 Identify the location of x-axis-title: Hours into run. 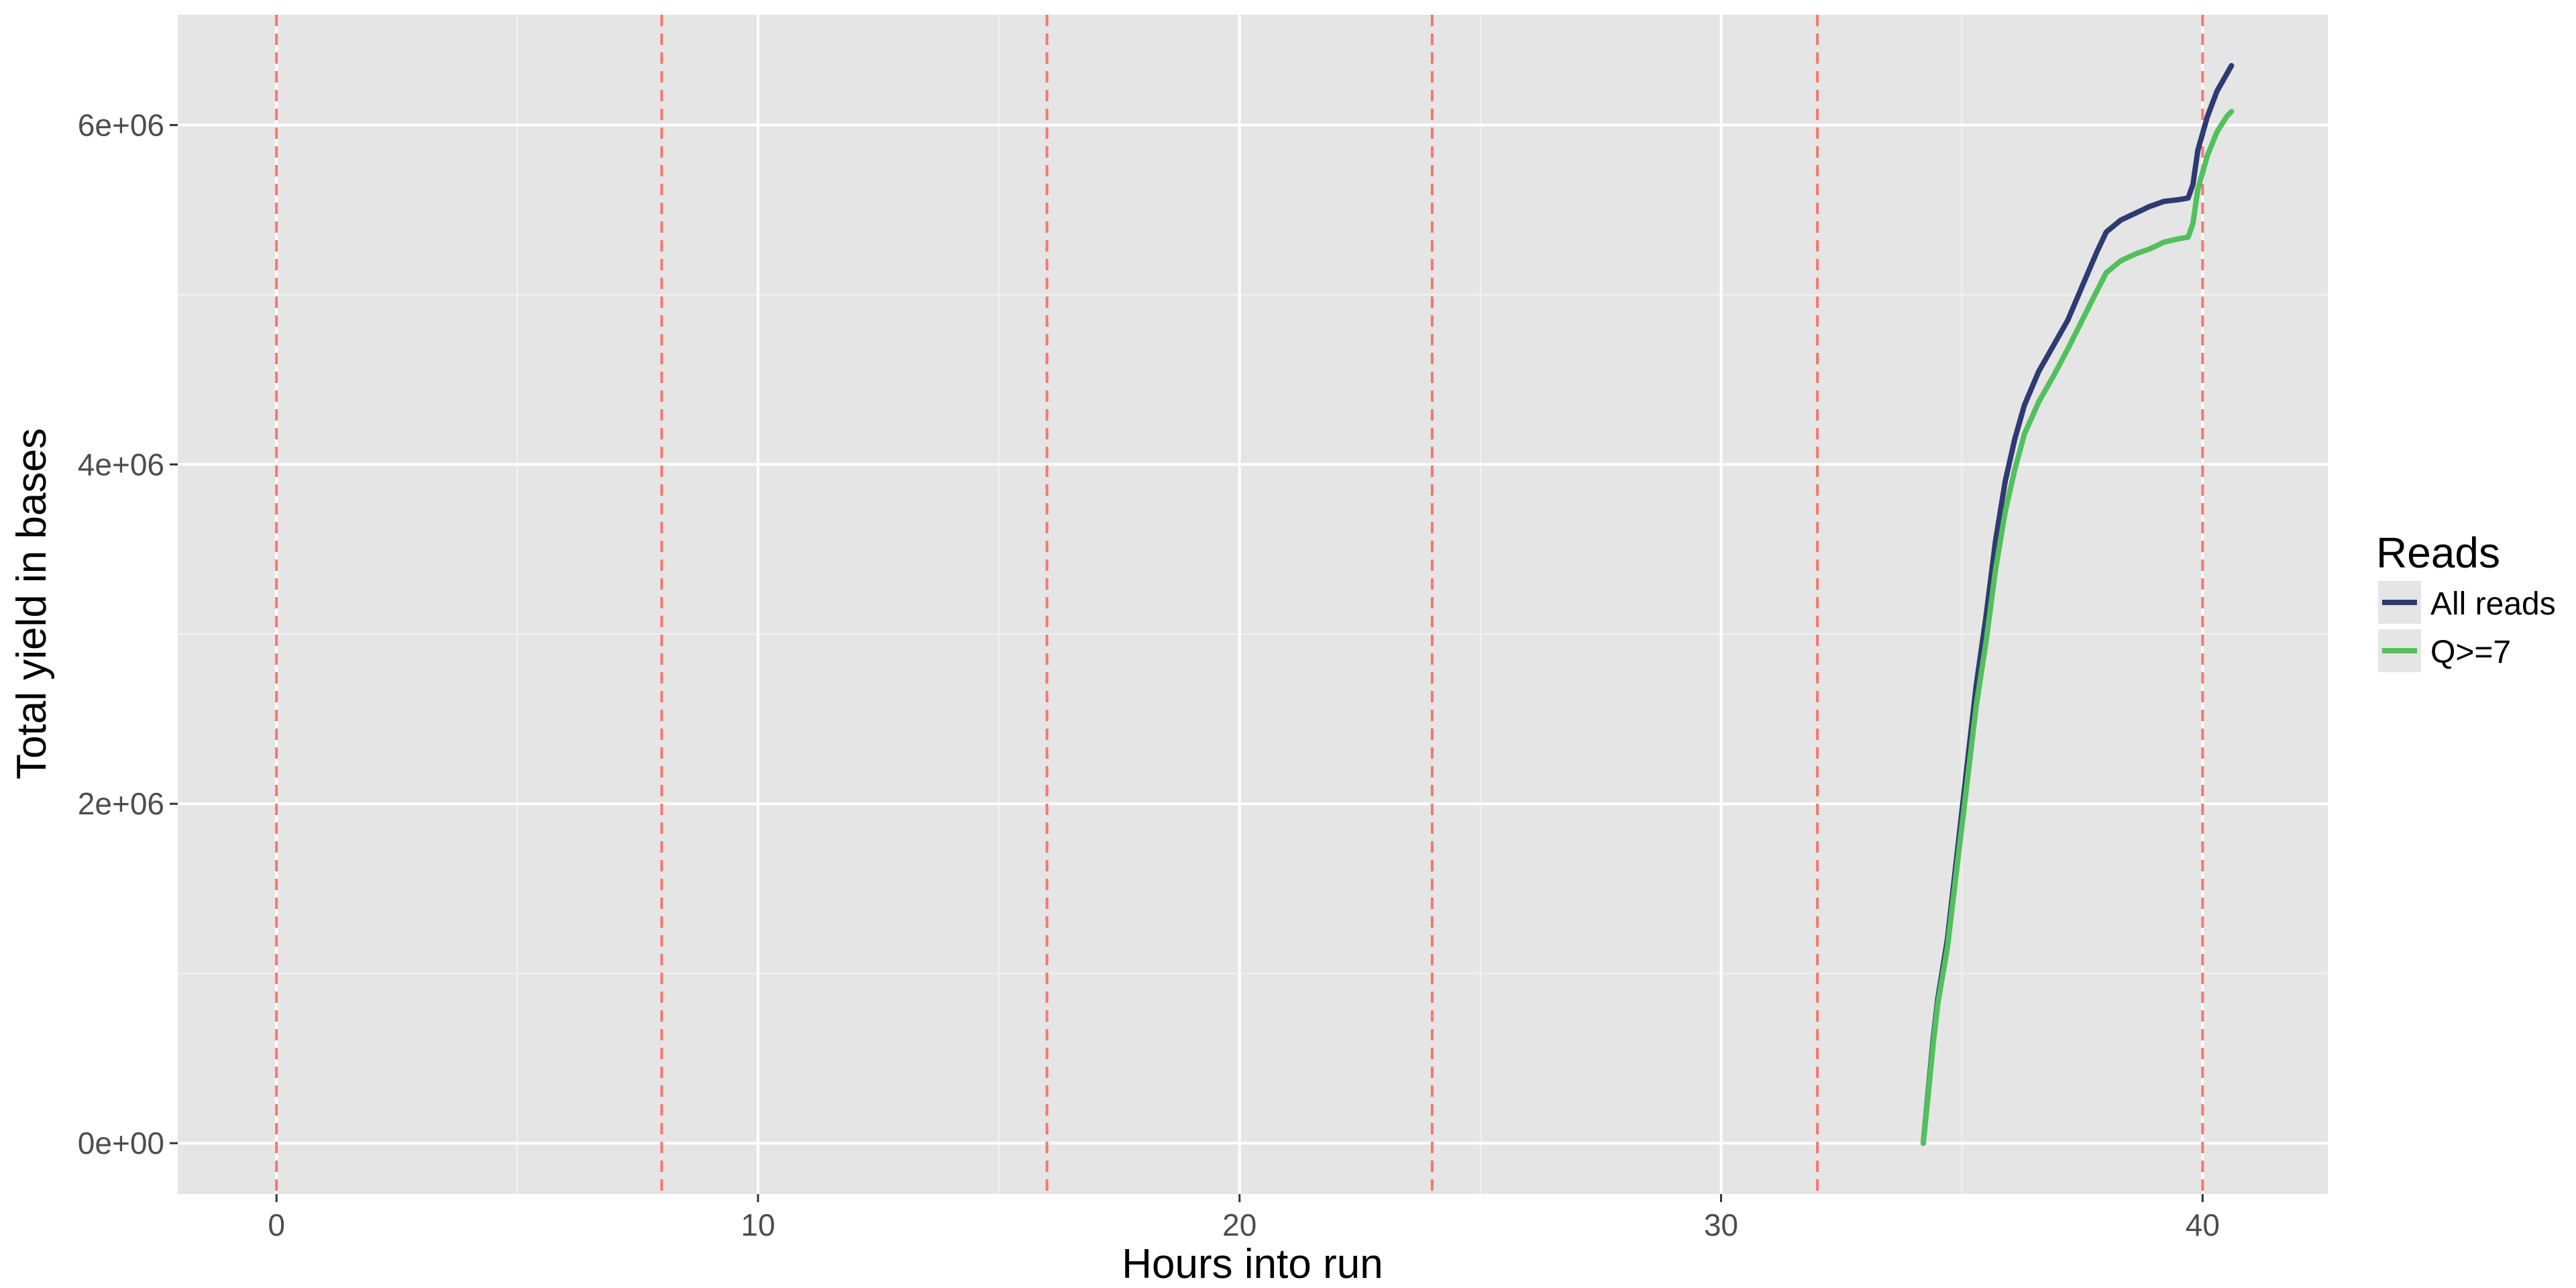
(1252, 1264).